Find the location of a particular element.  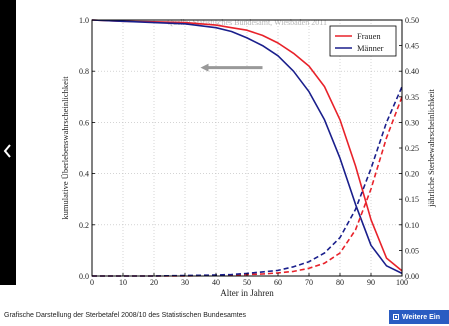

y-right-tick-label: 0.50 is located at coordinates (412, 20).